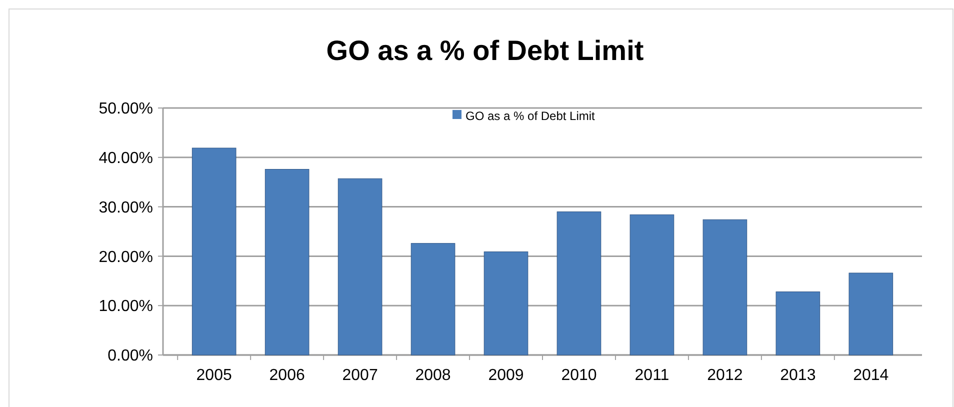 Image resolution: width=954 pixels, height=407 pixels. Describe the element at coordinates (871, 375) in the screenshot. I see `x-tick-label: 2014` at that location.